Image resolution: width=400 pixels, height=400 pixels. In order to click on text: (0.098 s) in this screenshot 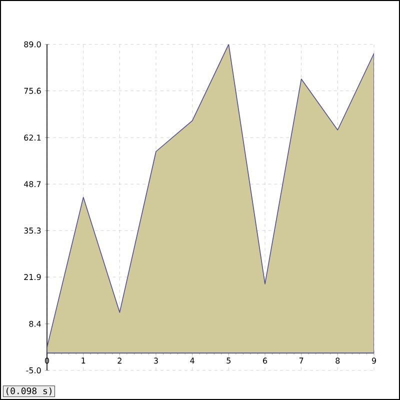, I will do `click(29, 391)`.